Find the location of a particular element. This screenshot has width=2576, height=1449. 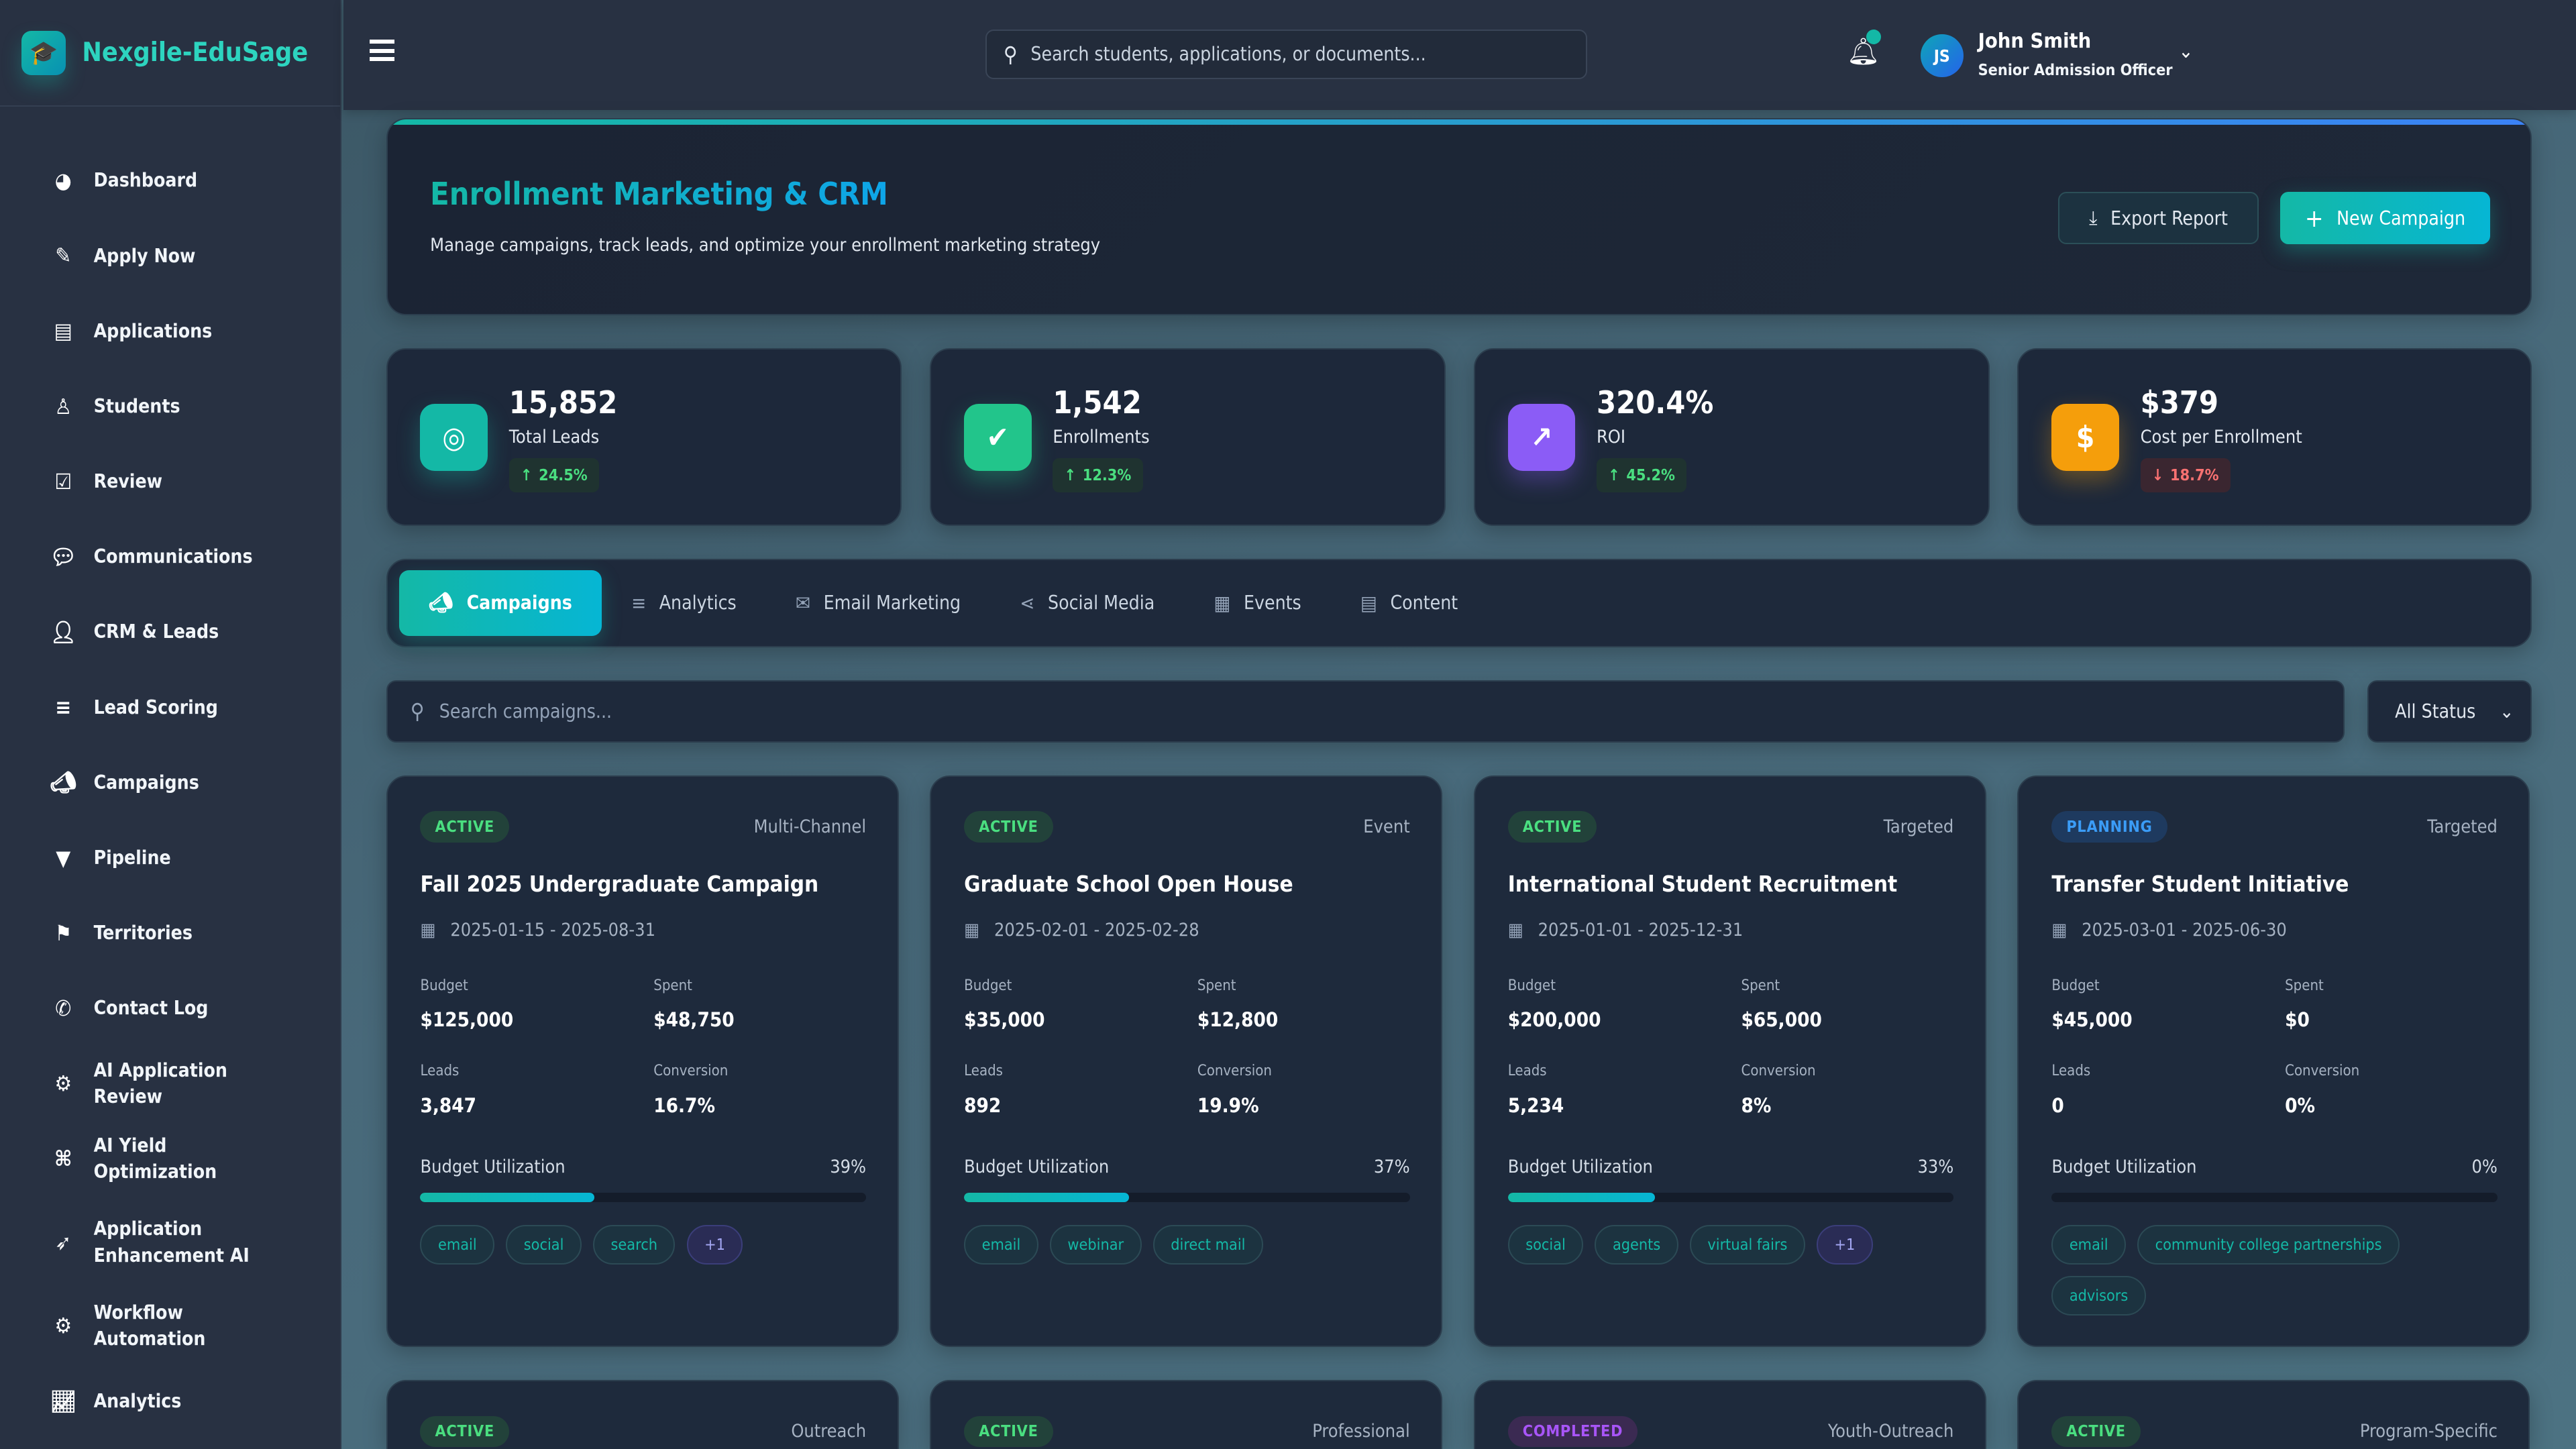

share-icon: ⋖ is located at coordinates (1027, 602).